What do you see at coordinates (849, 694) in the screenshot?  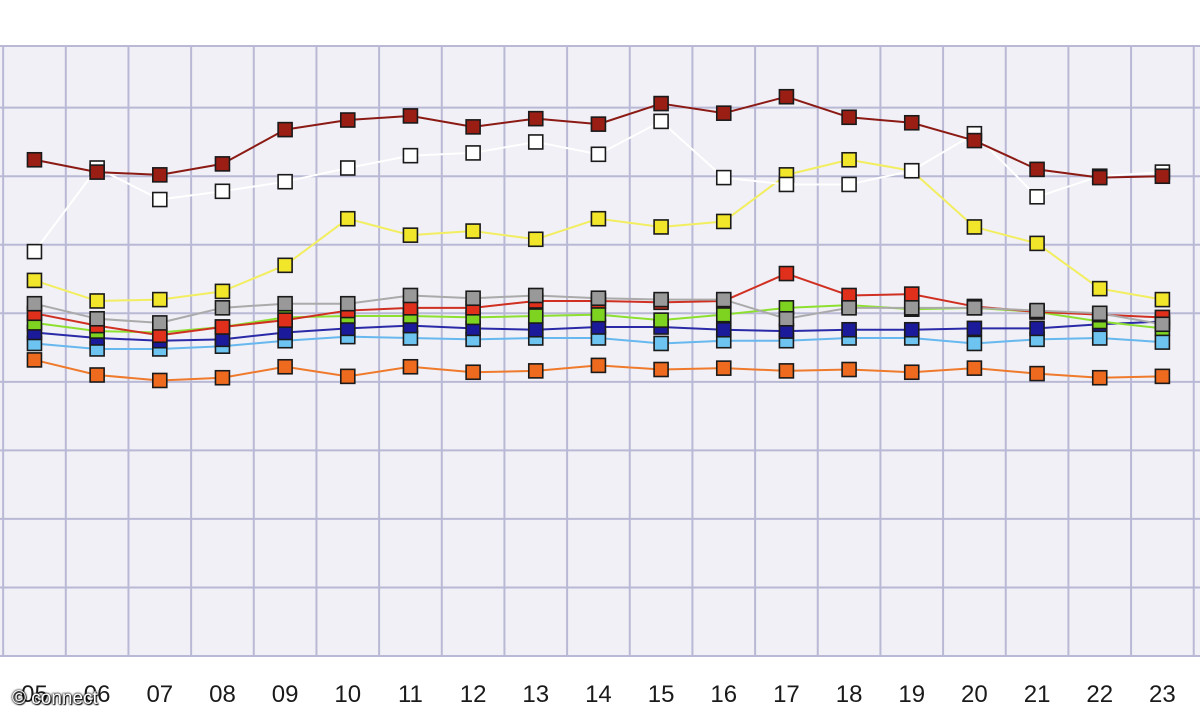 I see `x-tick-label: 18` at bounding box center [849, 694].